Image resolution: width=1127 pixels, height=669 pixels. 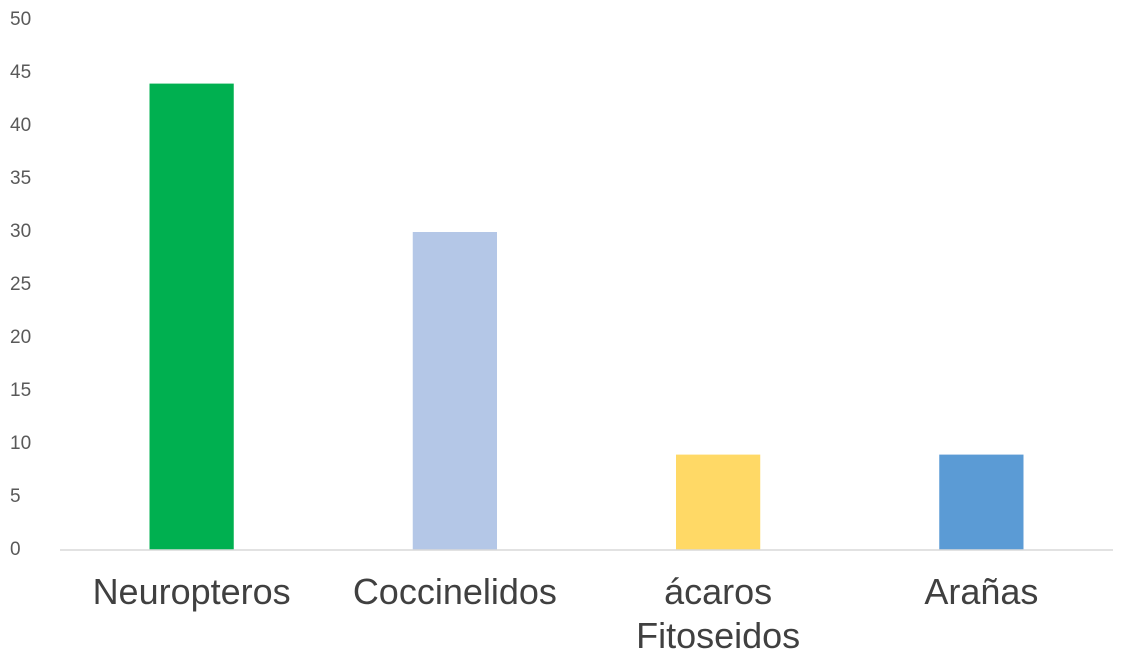 I want to click on x-tick-label-line: Neuropteros, so click(x=192, y=591).